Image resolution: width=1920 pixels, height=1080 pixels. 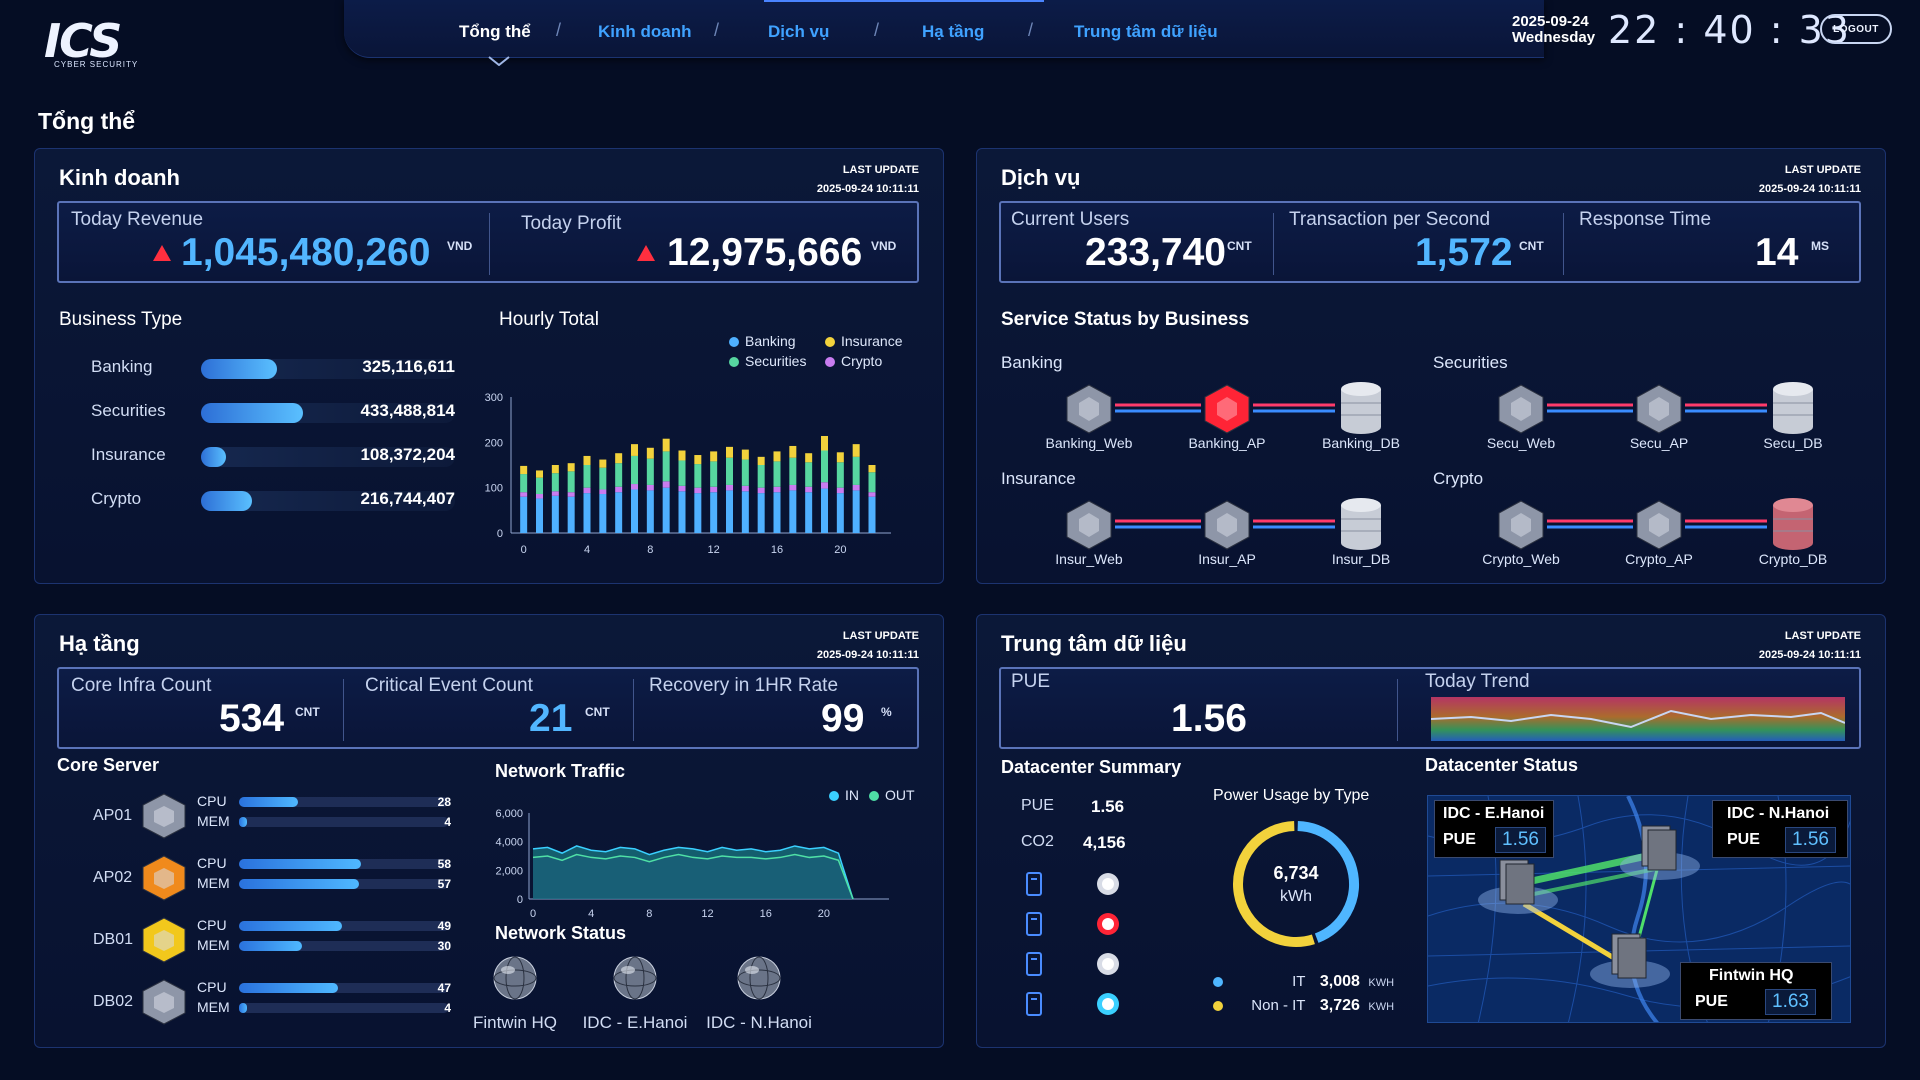 What do you see at coordinates (344, 988) in the screenshot?
I see `cpu-bar` at bounding box center [344, 988].